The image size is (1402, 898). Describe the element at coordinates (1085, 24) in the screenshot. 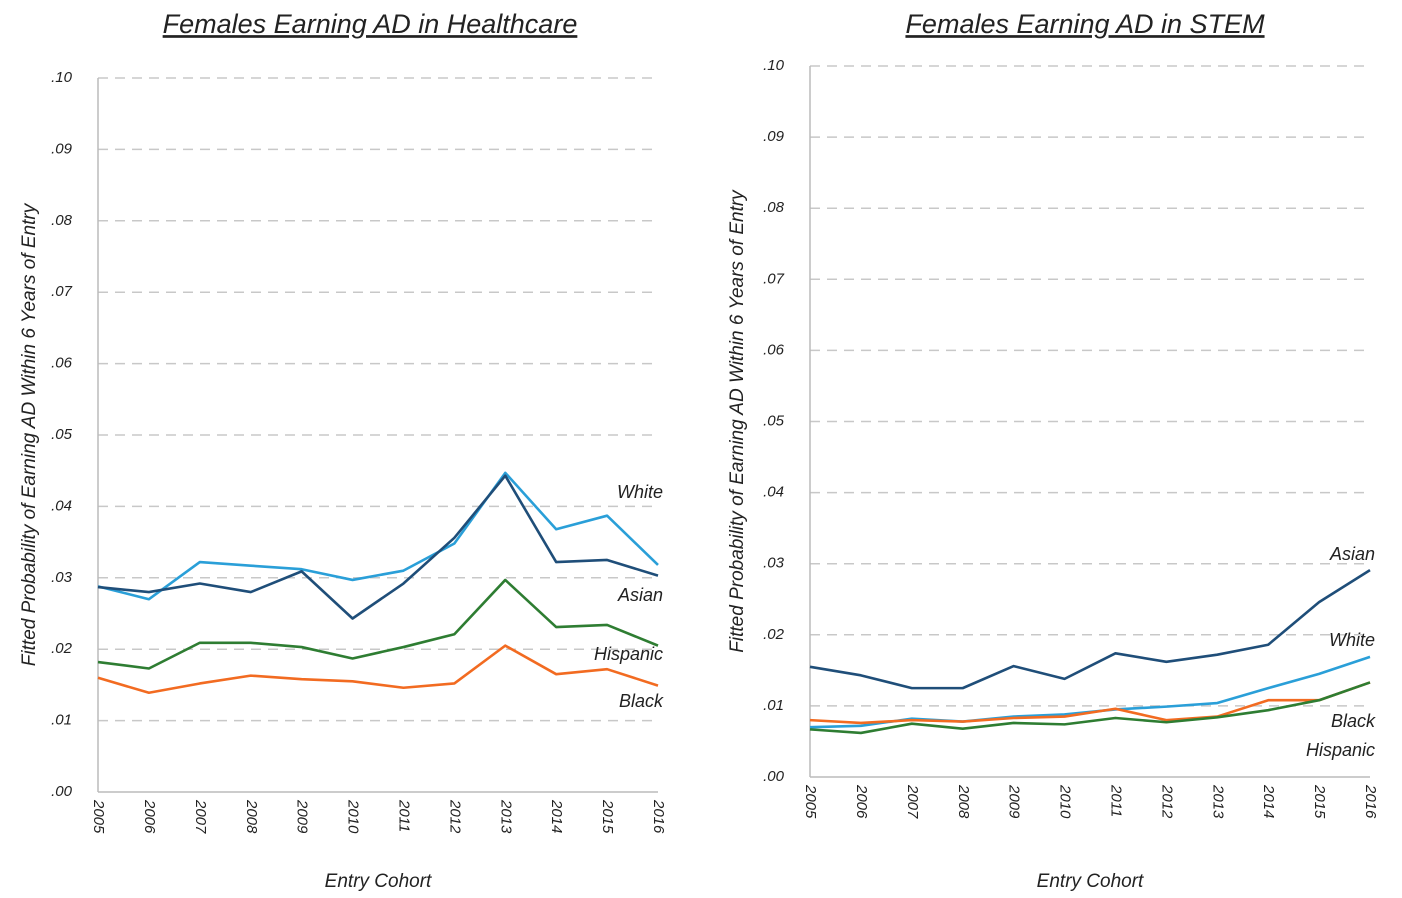

I see `chart-title: Females Earning AD in STEM` at that location.